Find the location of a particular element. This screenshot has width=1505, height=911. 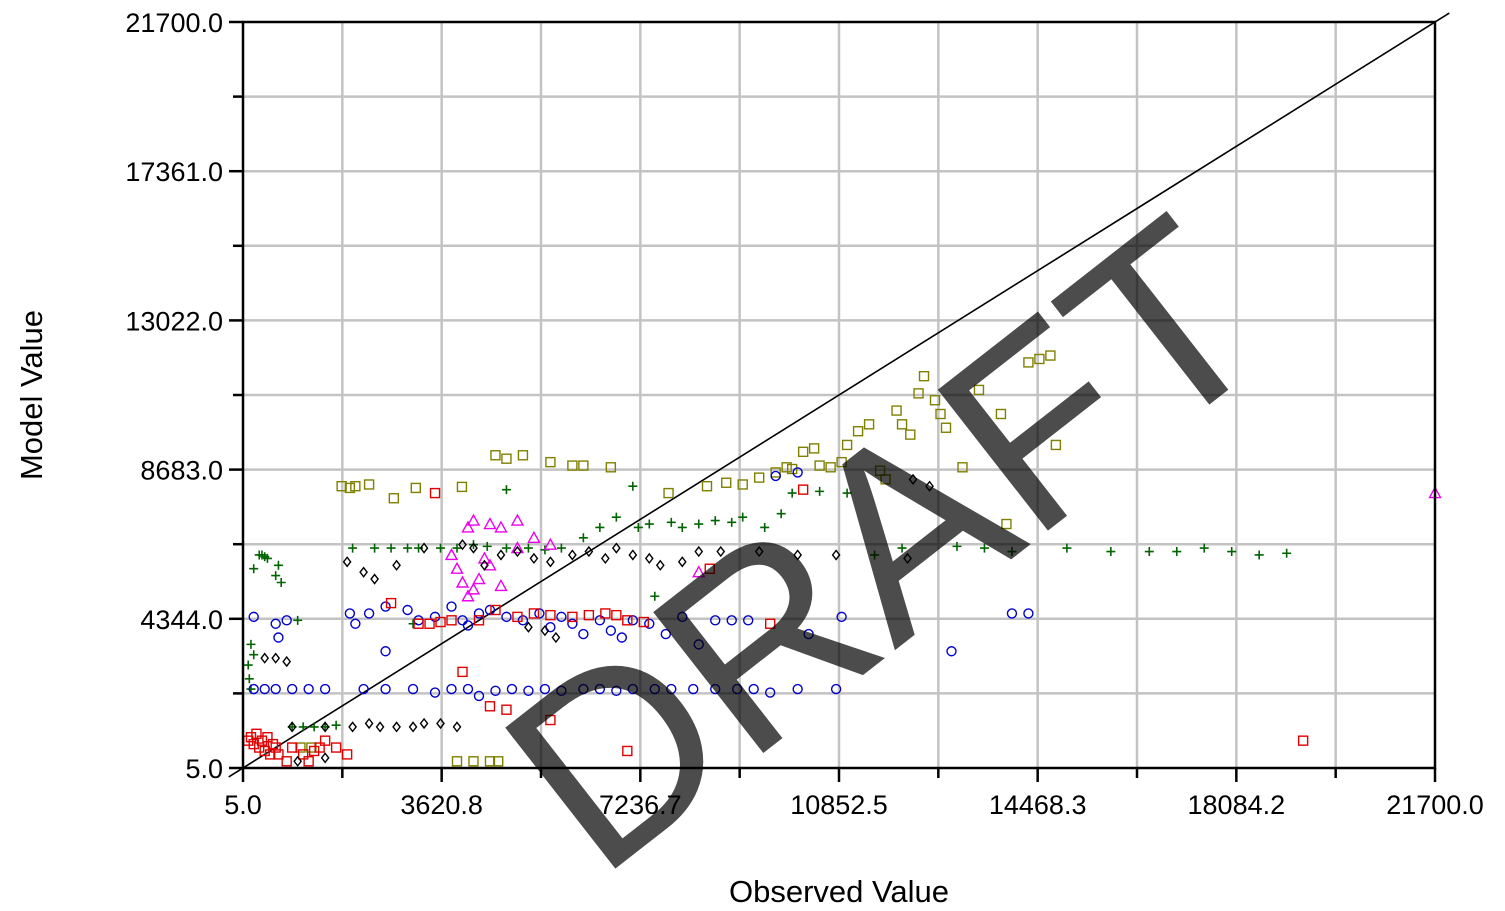

y-tick-label: 8683.0 is located at coordinates (181, 471).